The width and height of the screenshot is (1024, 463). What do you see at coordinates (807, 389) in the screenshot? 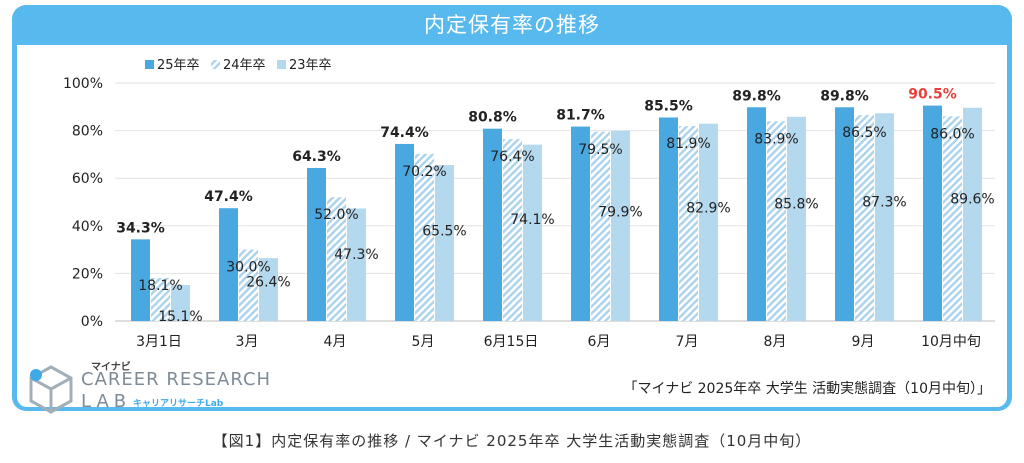
I see `source-note: 「マイナビ 2025年卒 大学生 活動実態調査（10月中旬）」` at bounding box center [807, 389].